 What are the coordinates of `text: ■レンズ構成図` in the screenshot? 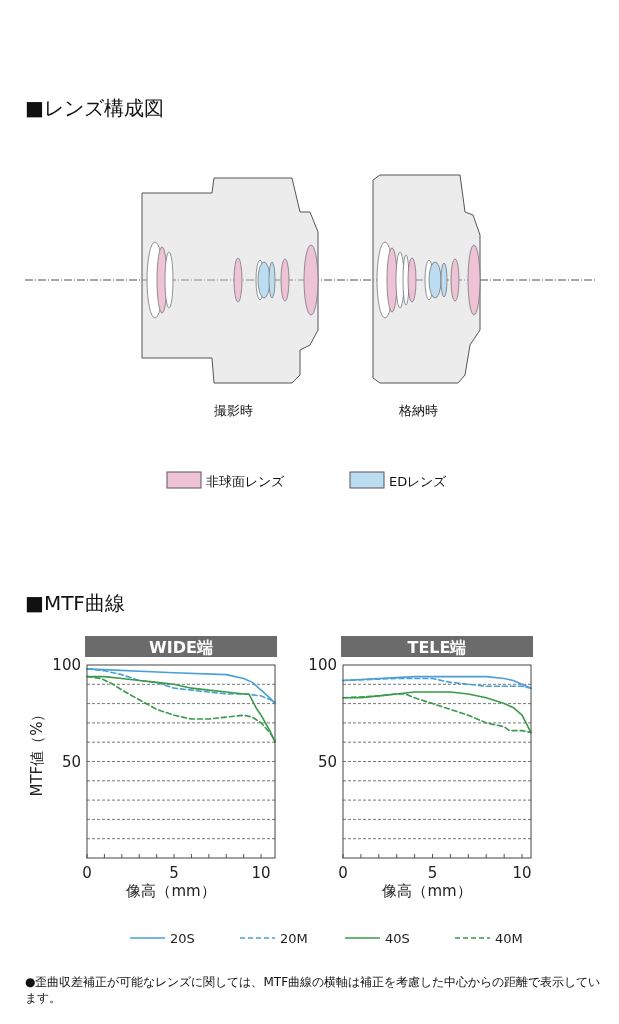 It's located at (94, 108).